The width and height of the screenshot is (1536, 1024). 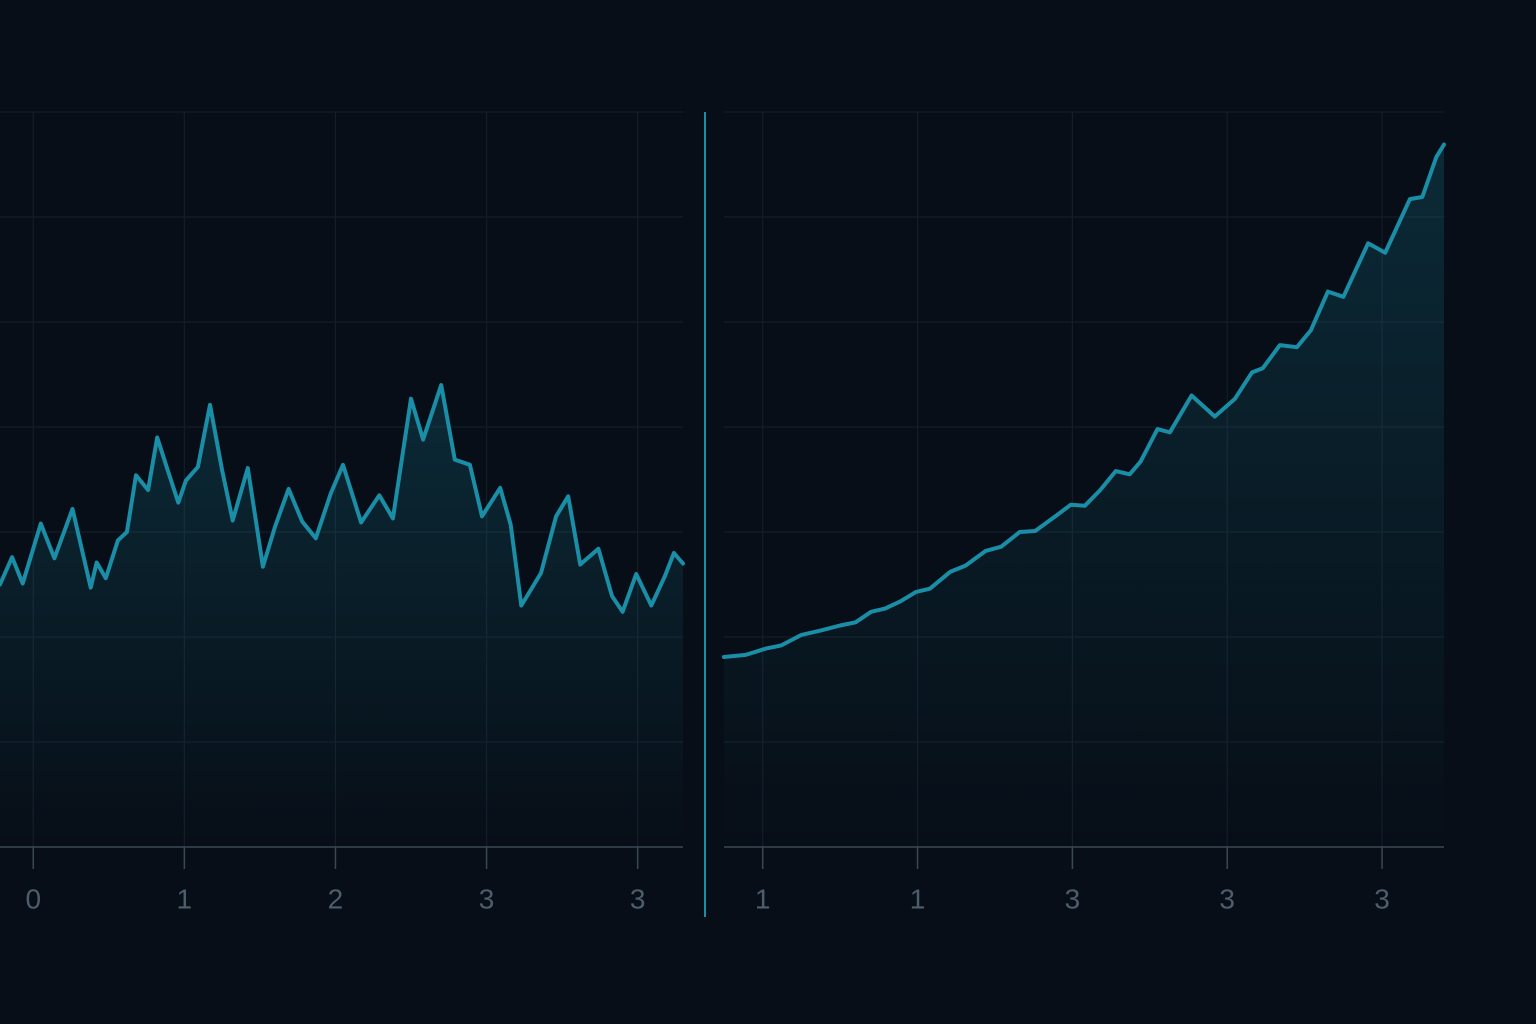 I want to click on x-tick-label: 2, so click(x=336, y=898).